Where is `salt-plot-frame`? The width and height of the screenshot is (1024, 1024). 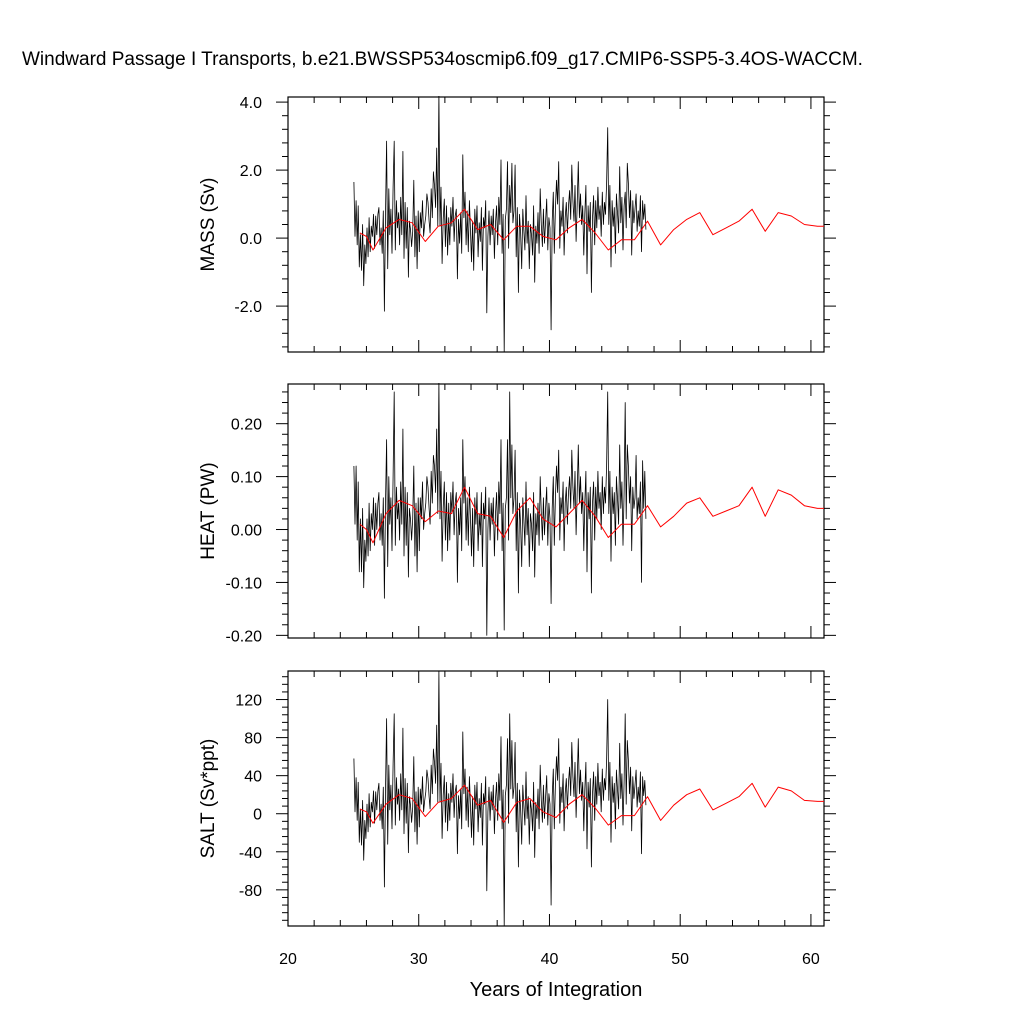
salt-plot-frame is located at coordinates (556, 798).